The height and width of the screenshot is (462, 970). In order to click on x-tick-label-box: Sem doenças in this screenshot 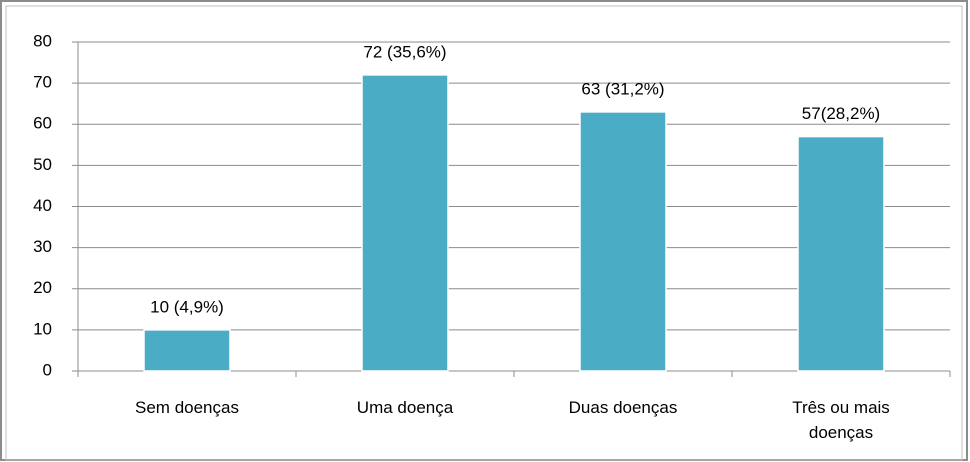, I will do `click(187, 407)`.